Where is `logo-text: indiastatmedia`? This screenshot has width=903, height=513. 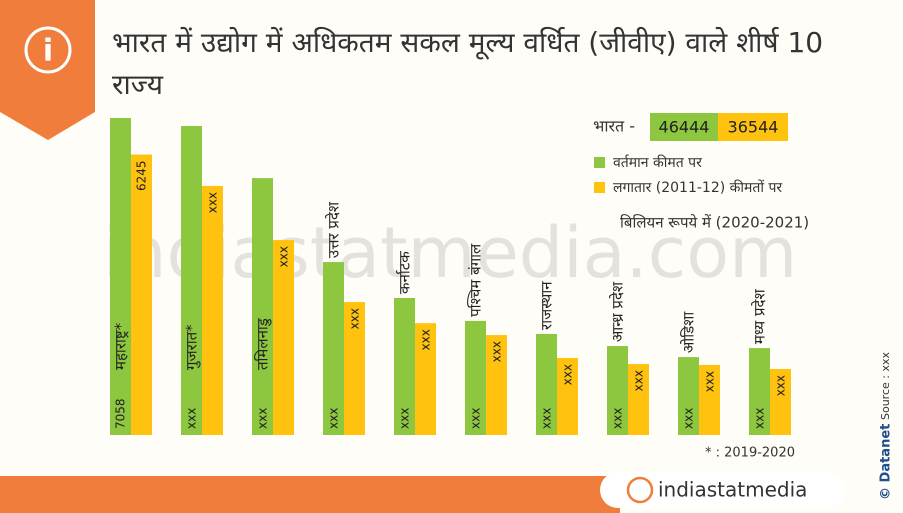 logo-text: indiastatmedia is located at coordinates (732, 490).